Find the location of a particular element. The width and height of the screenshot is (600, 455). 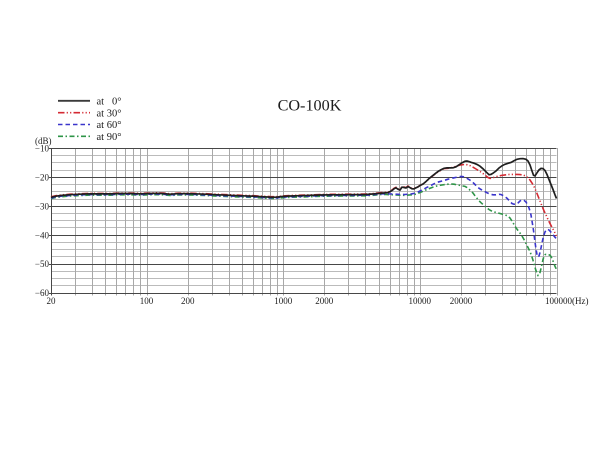

svg-text: 1000 is located at coordinates (283, 301).